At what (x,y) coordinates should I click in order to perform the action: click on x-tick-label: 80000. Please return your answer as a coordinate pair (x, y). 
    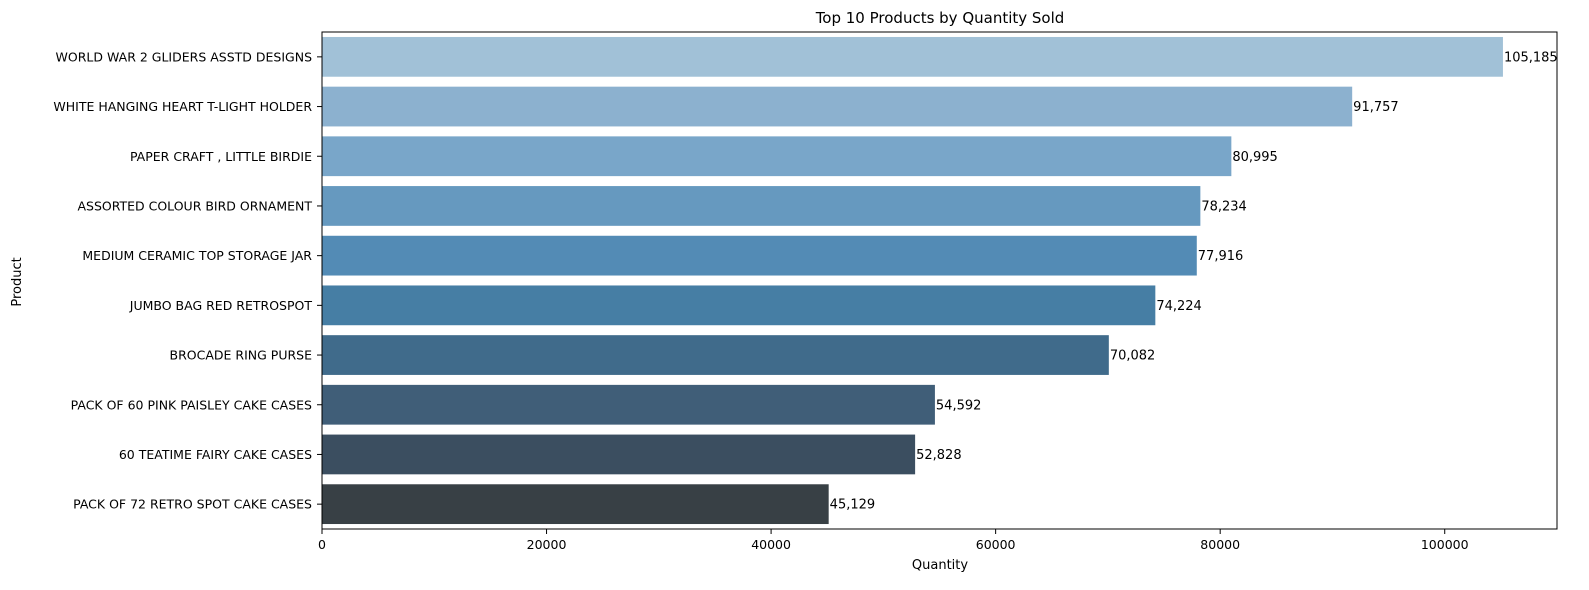
    Looking at the image, I should click on (1220, 544).